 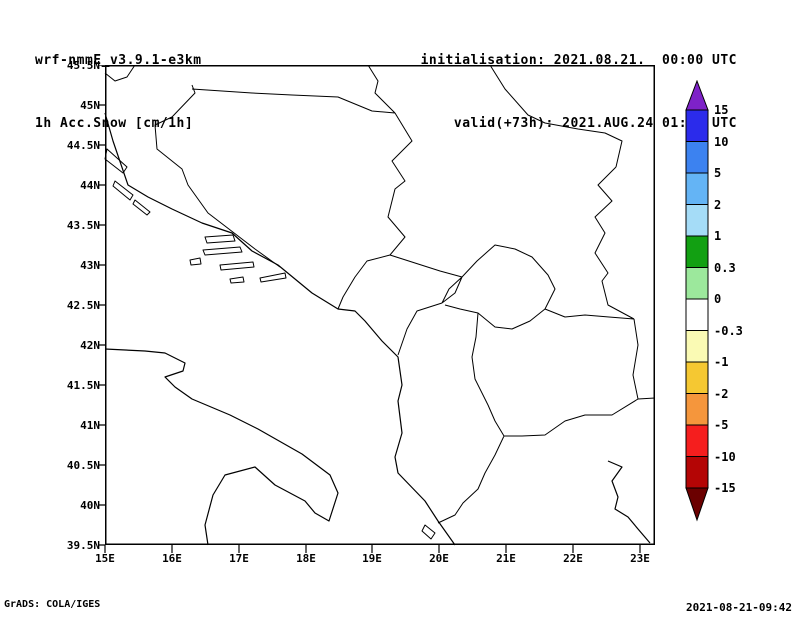 What do you see at coordinates (83, 145) in the screenshot?
I see `lat-tick-label: 44.5N` at bounding box center [83, 145].